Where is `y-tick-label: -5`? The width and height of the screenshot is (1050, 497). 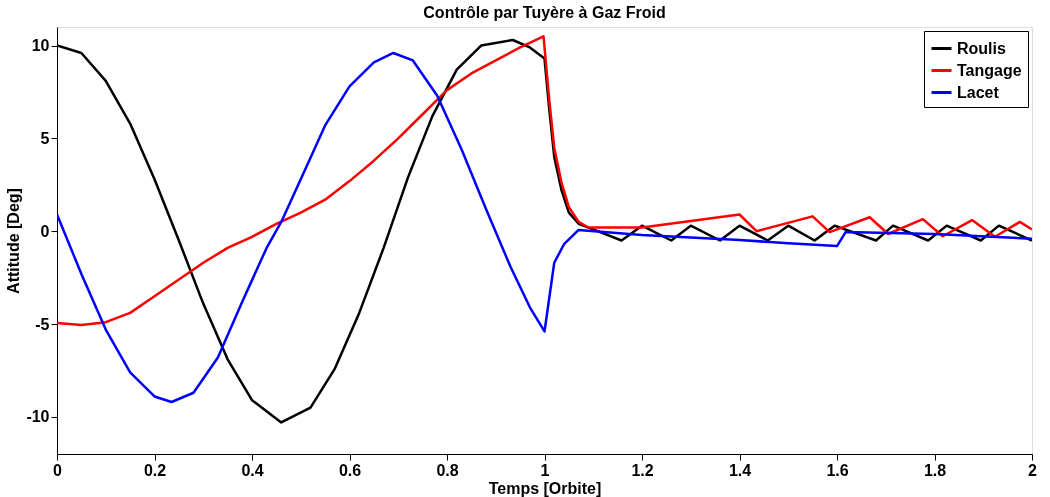
y-tick-label: -5 is located at coordinates (42, 324).